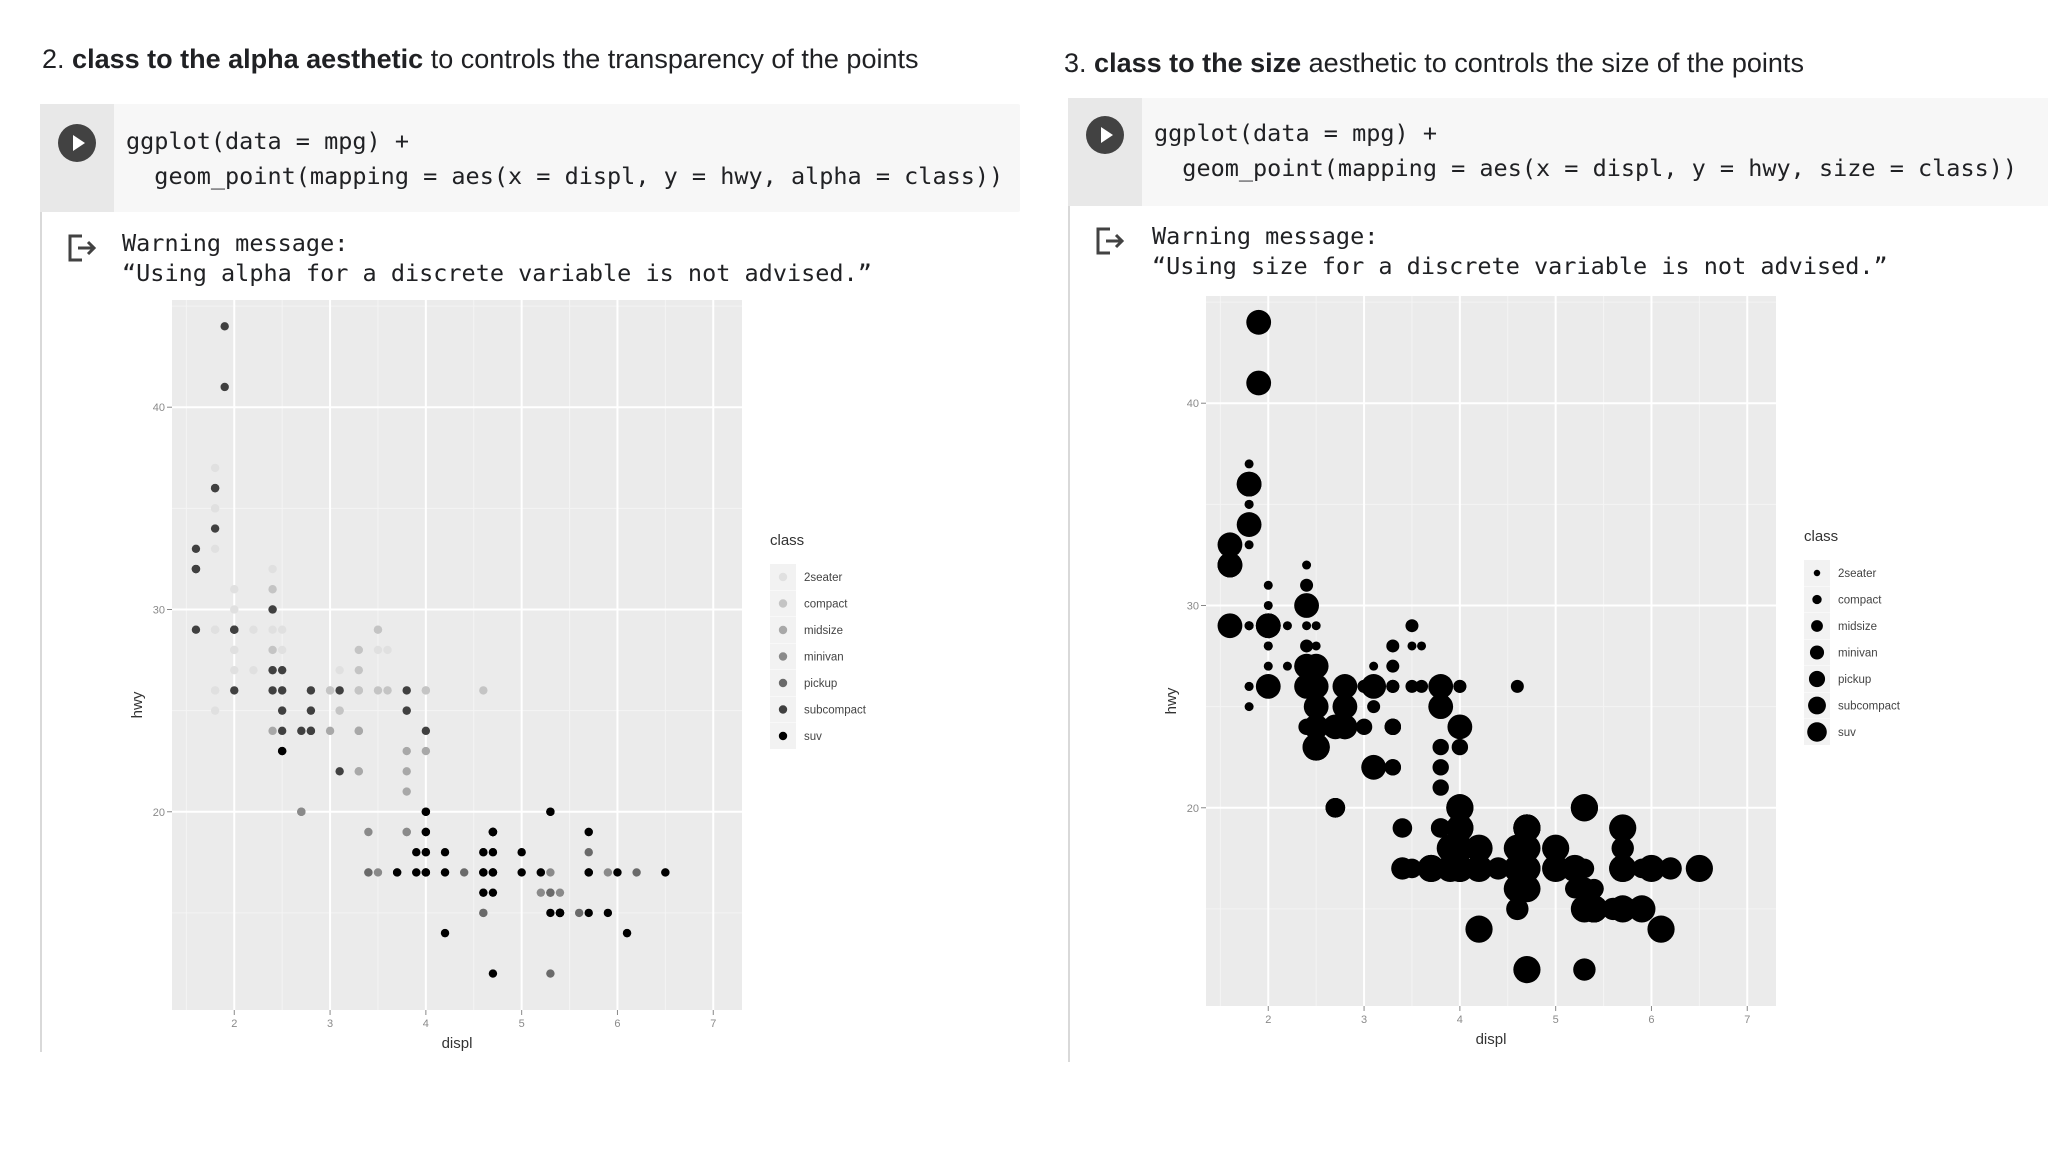 This screenshot has height=1152, width=2048. What do you see at coordinates (1854, 680) in the screenshot?
I see `legend-label: pickup` at bounding box center [1854, 680].